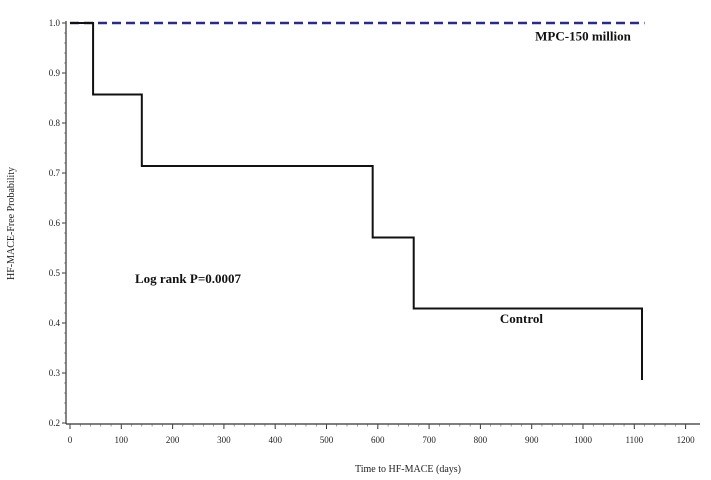  Describe the element at coordinates (70, 440) in the screenshot. I see `x-tick-label: 0` at that location.